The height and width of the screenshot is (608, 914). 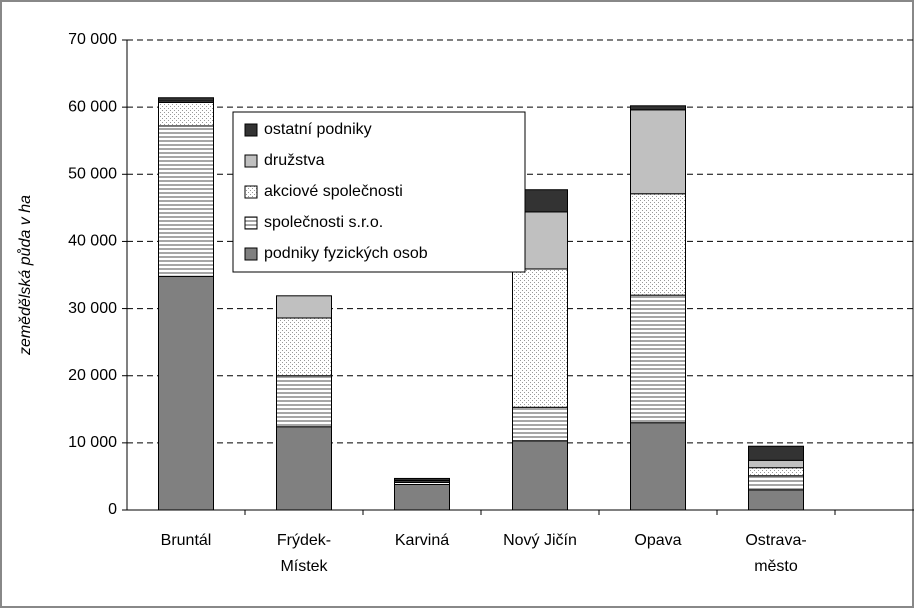 I want to click on x-tick-label: Karviná, so click(x=422, y=540).